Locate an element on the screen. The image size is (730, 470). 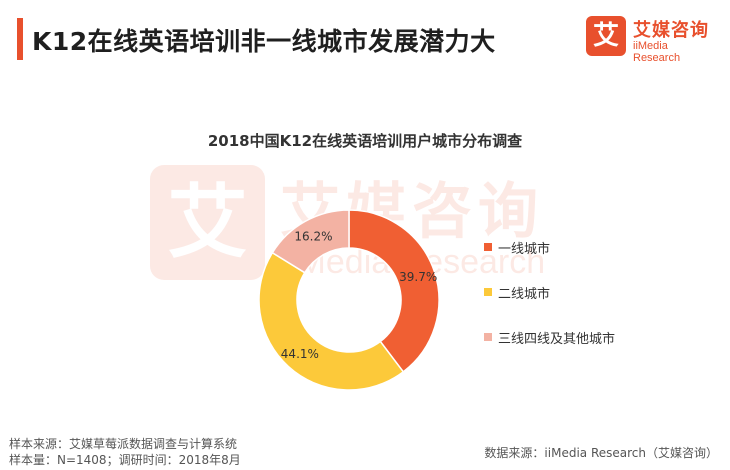
legend-label: 三线四线及其他城市 is located at coordinates (557, 339).